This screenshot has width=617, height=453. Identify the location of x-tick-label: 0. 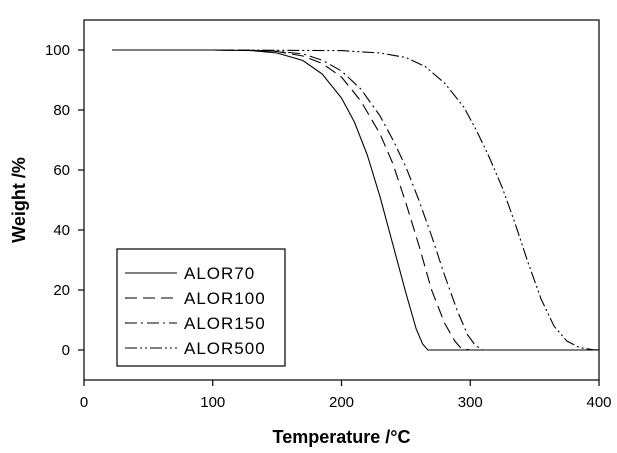
(84, 402).